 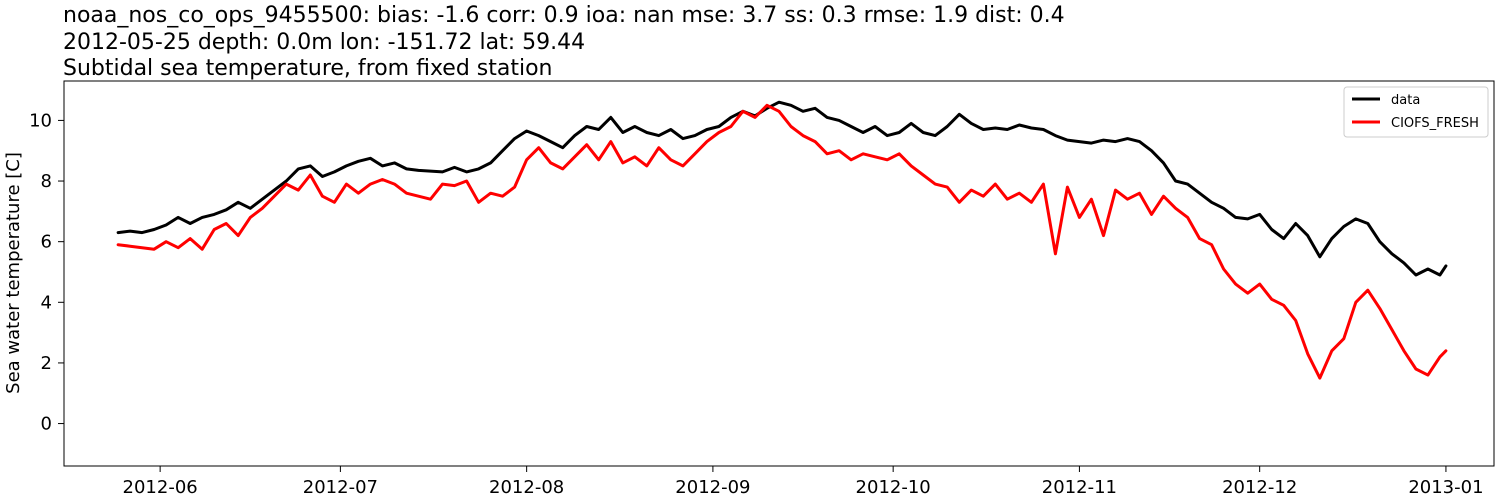 I want to click on x-tick-label: 2012-06, so click(x=160, y=487).